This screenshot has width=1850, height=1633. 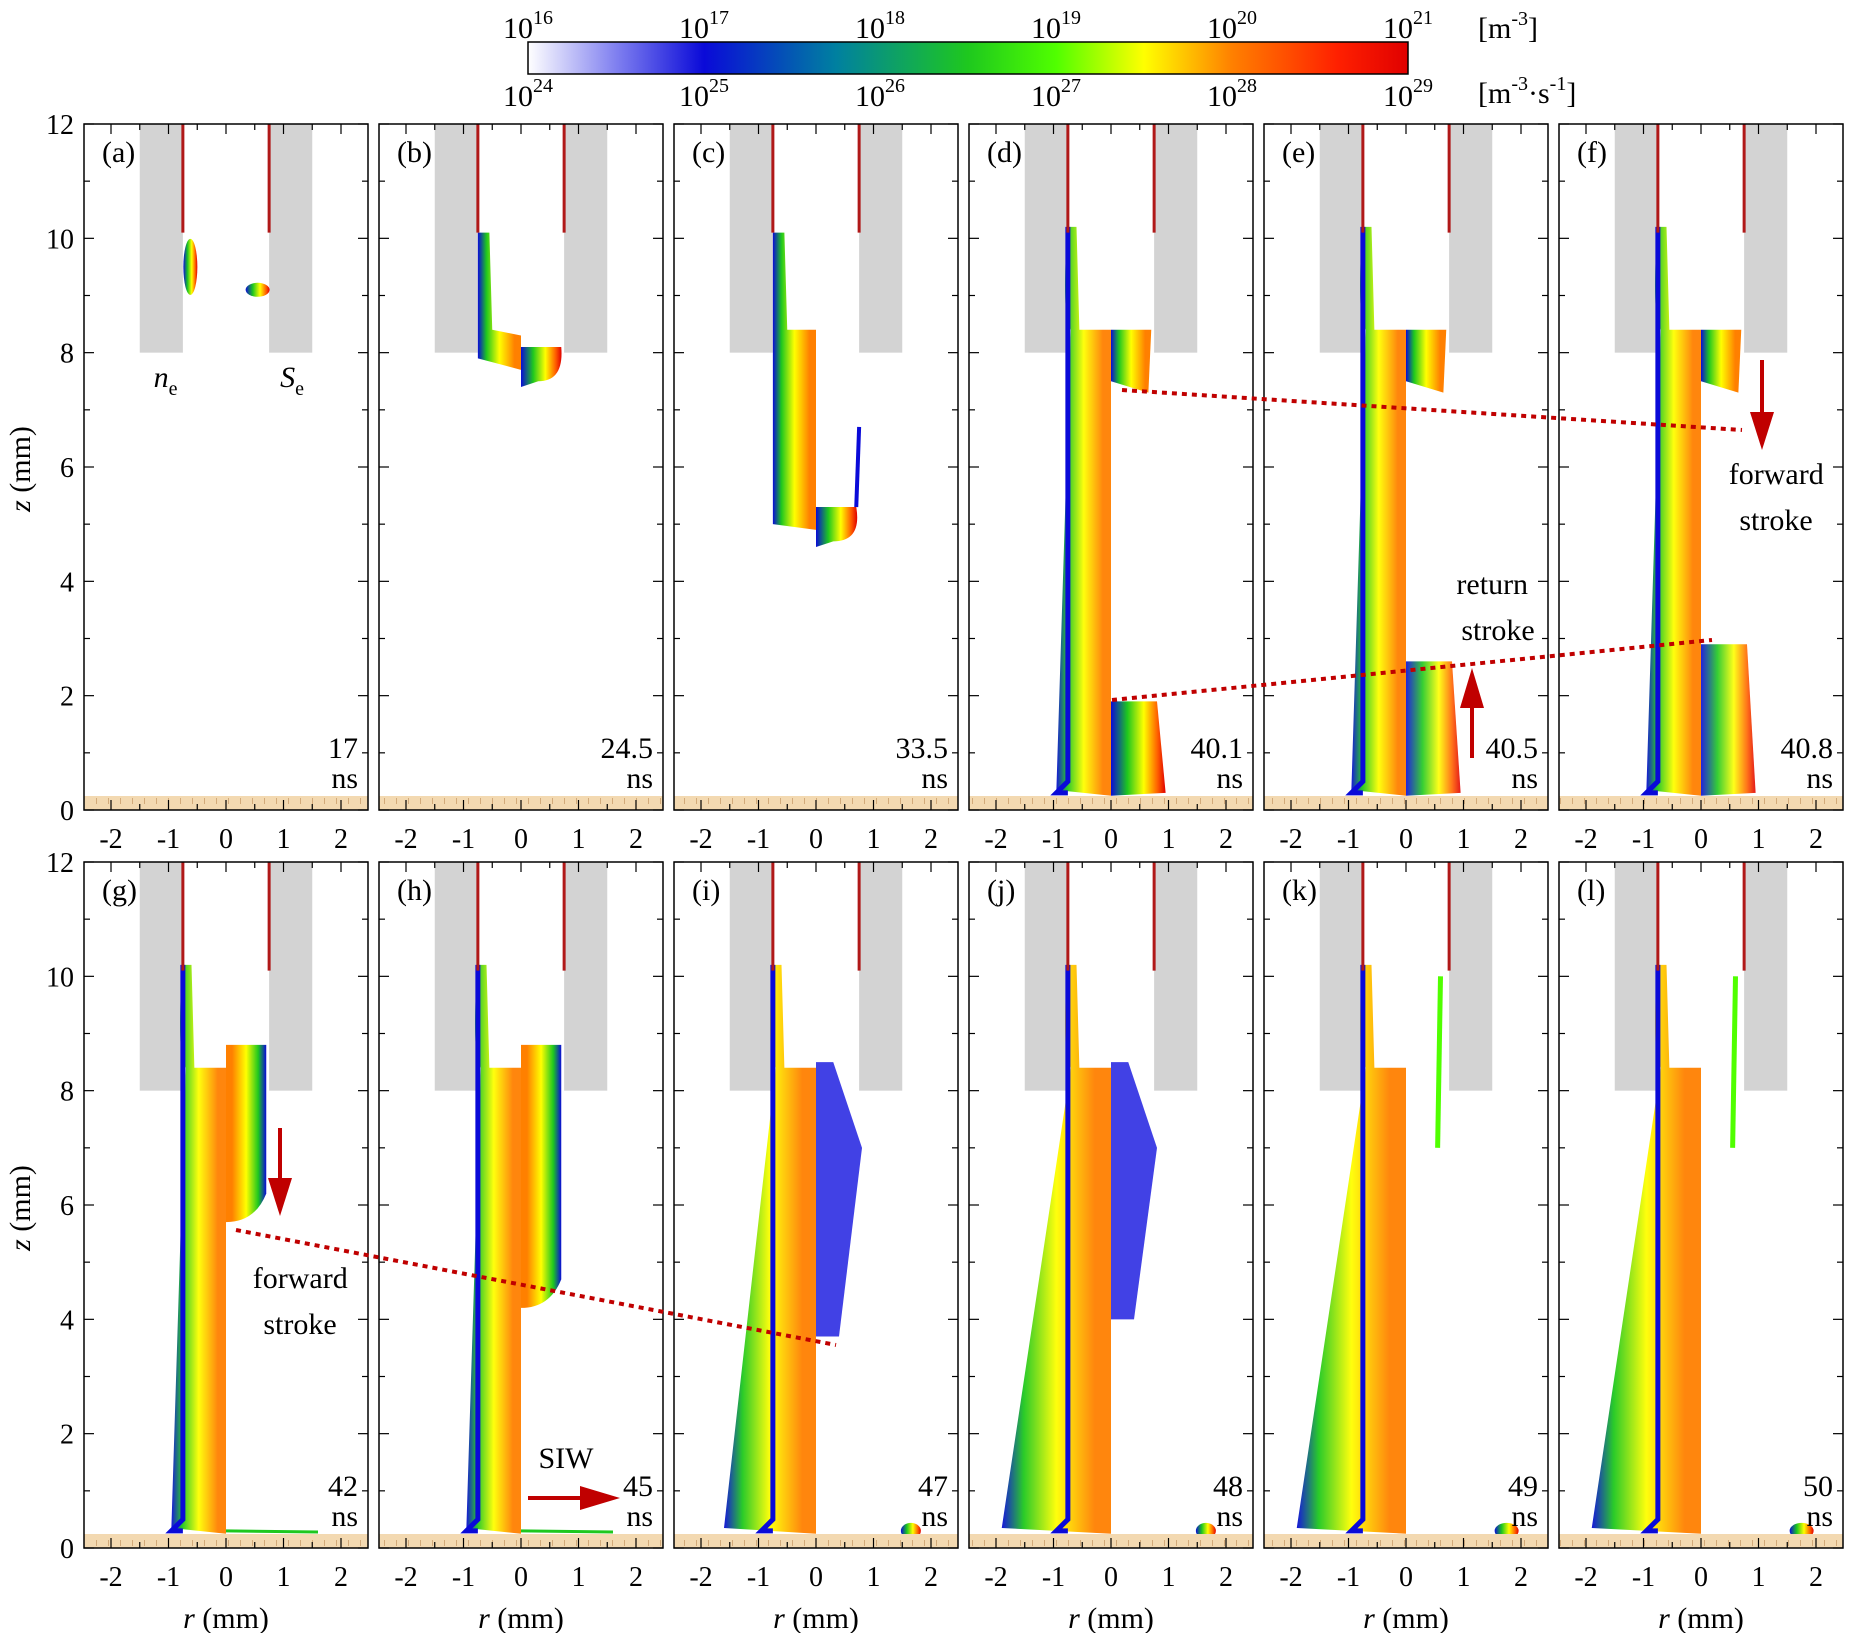 What do you see at coordinates (60, 125) in the screenshot?
I see `z-tick-label: 12` at bounding box center [60, 125].